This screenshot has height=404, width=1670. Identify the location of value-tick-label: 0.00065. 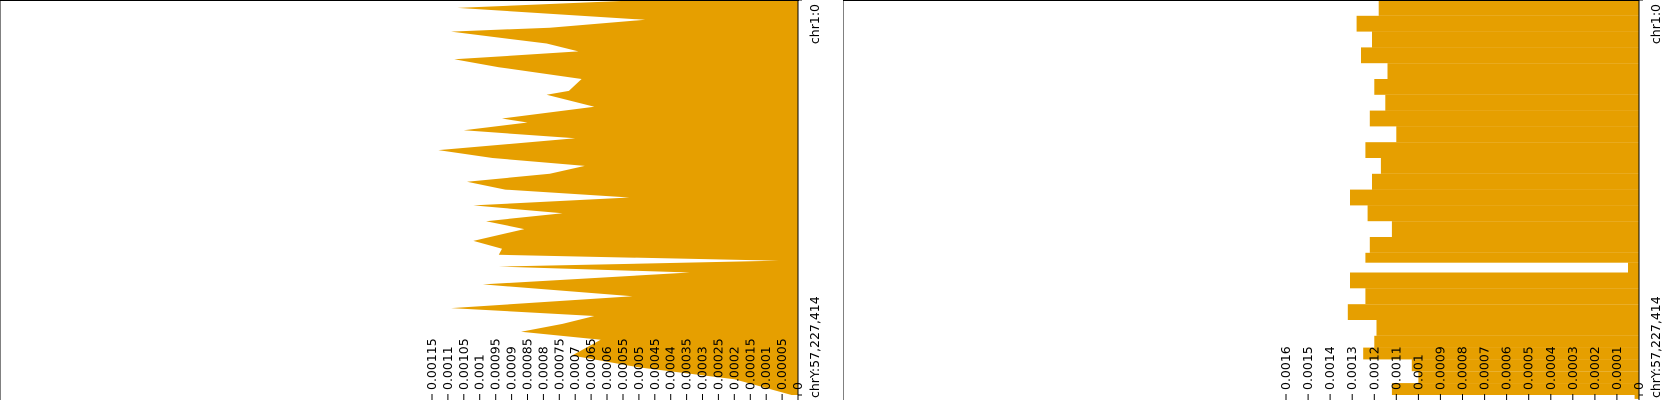
(590, 364).